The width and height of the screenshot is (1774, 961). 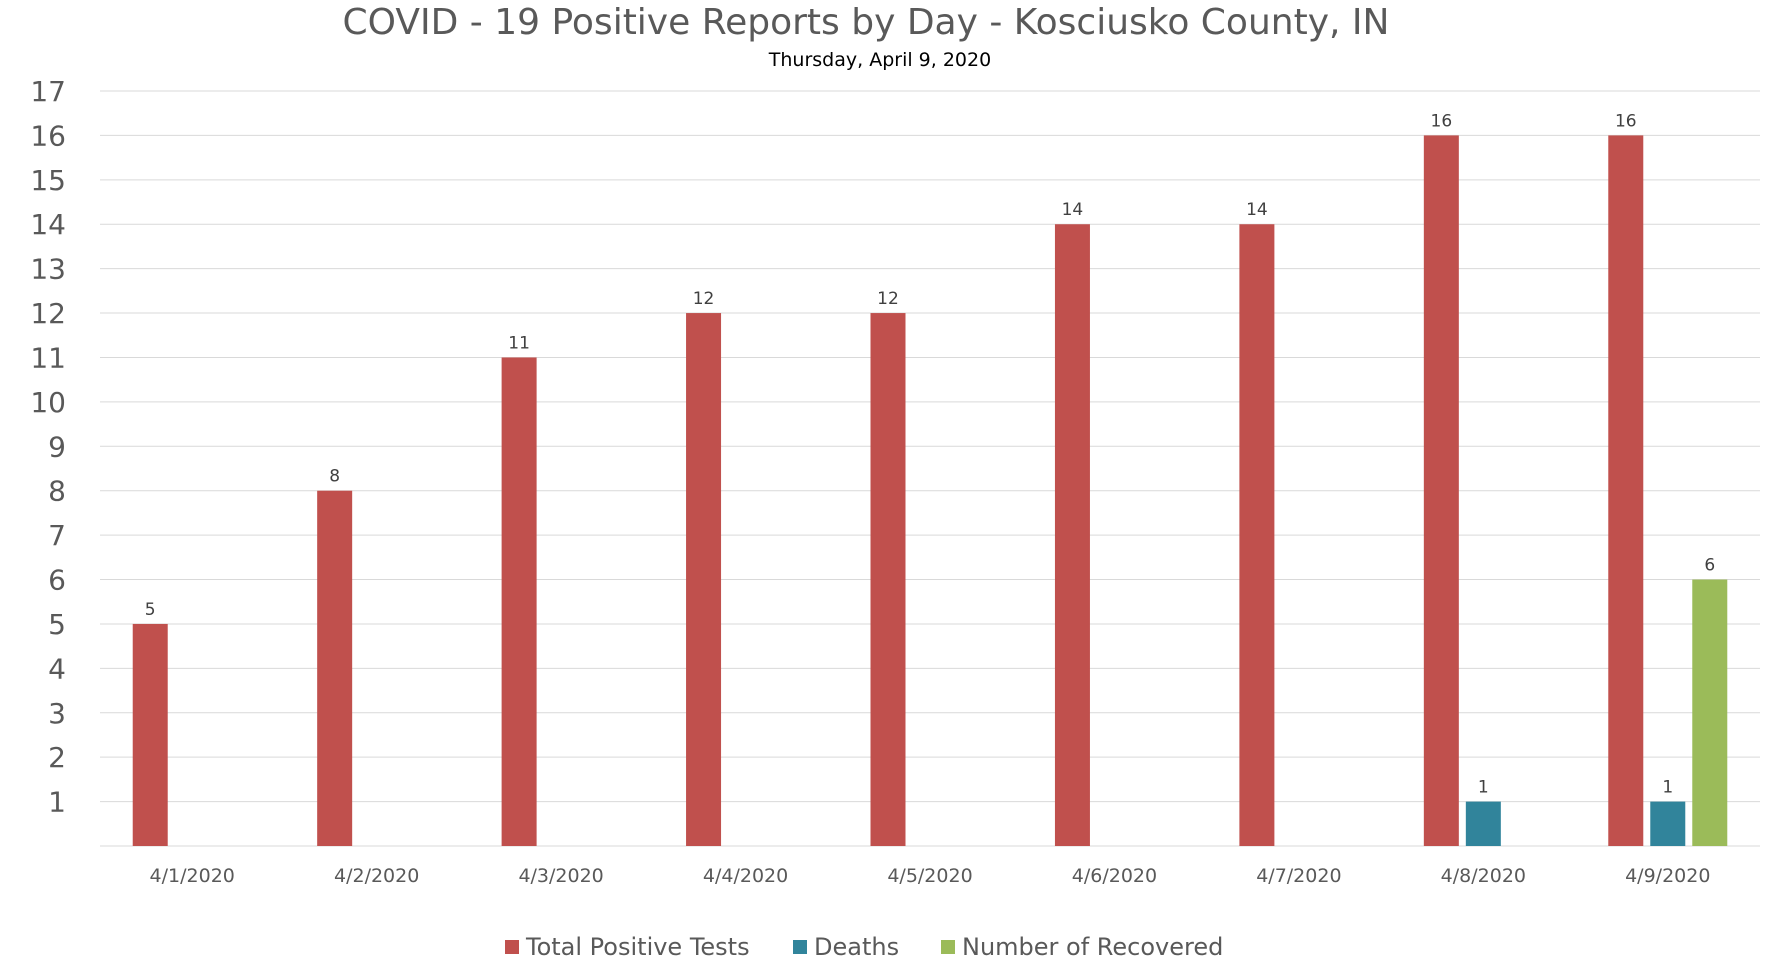 What do you see at coordinates (57, 802) in the screenshot?
I see `y-tick-label: 1` at bounding box center [57, 802].